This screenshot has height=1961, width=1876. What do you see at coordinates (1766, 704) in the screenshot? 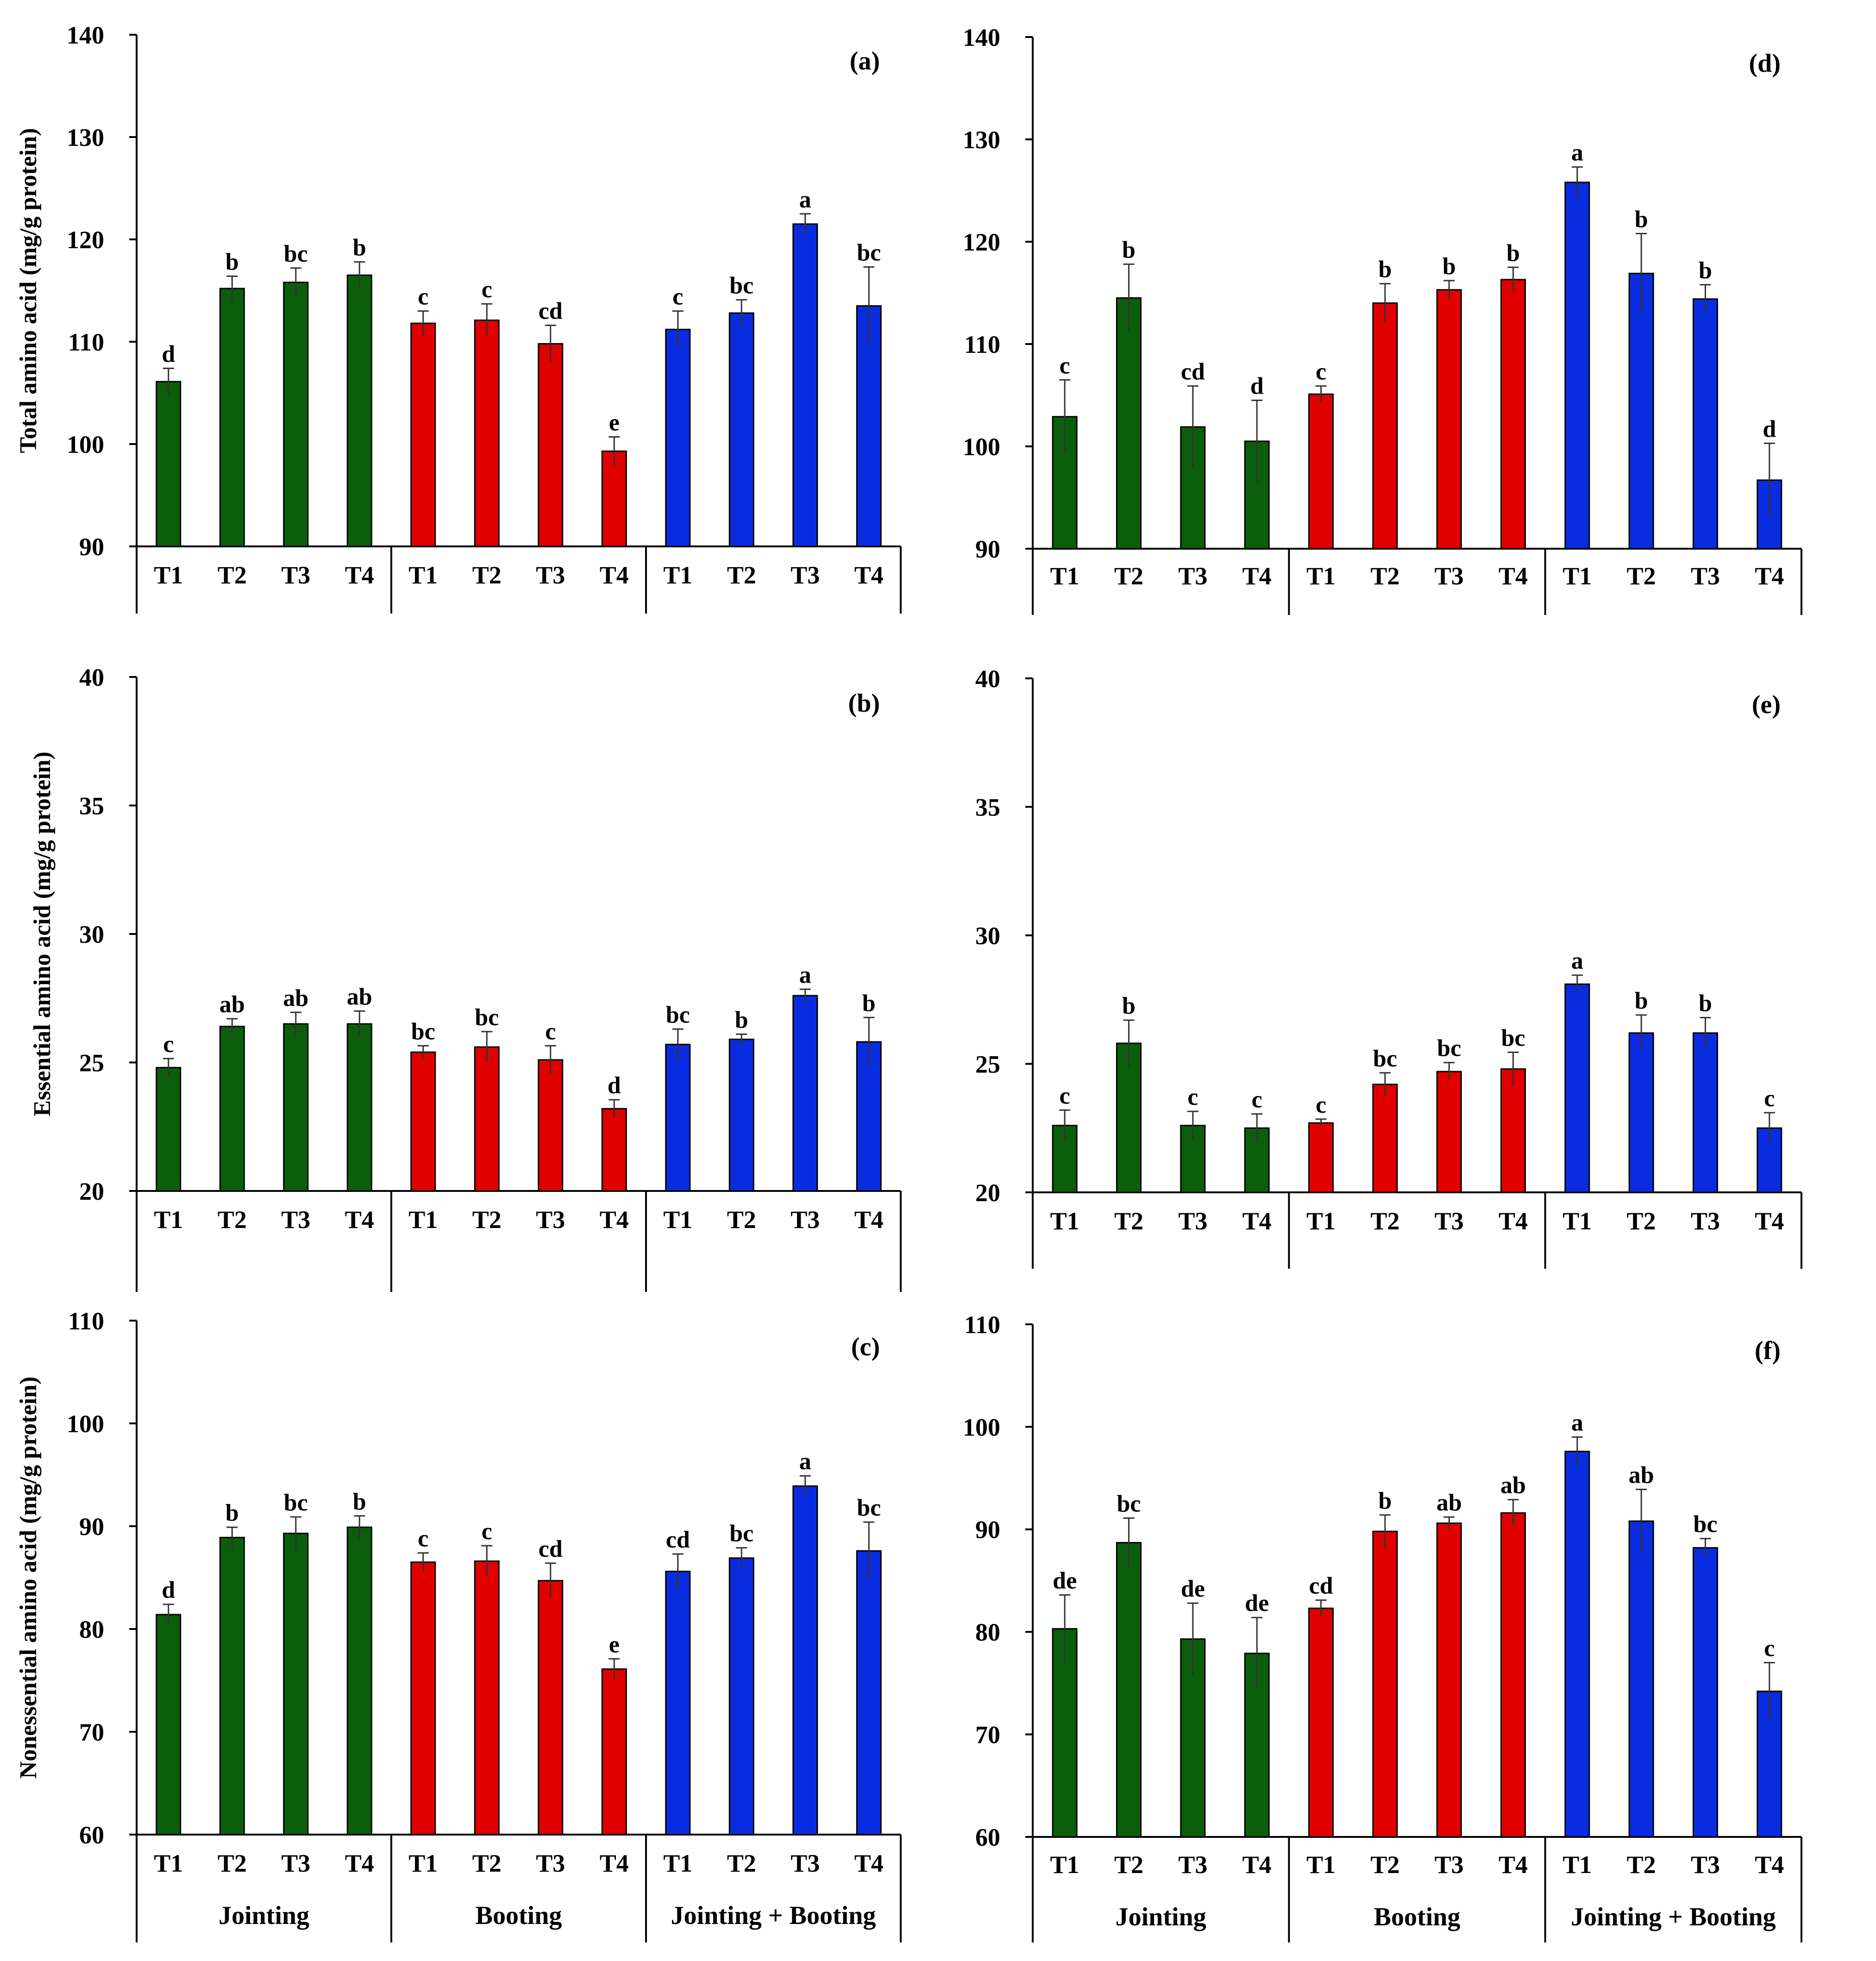
I see `panel-label: (e)` at bounding box center [1766, 704].